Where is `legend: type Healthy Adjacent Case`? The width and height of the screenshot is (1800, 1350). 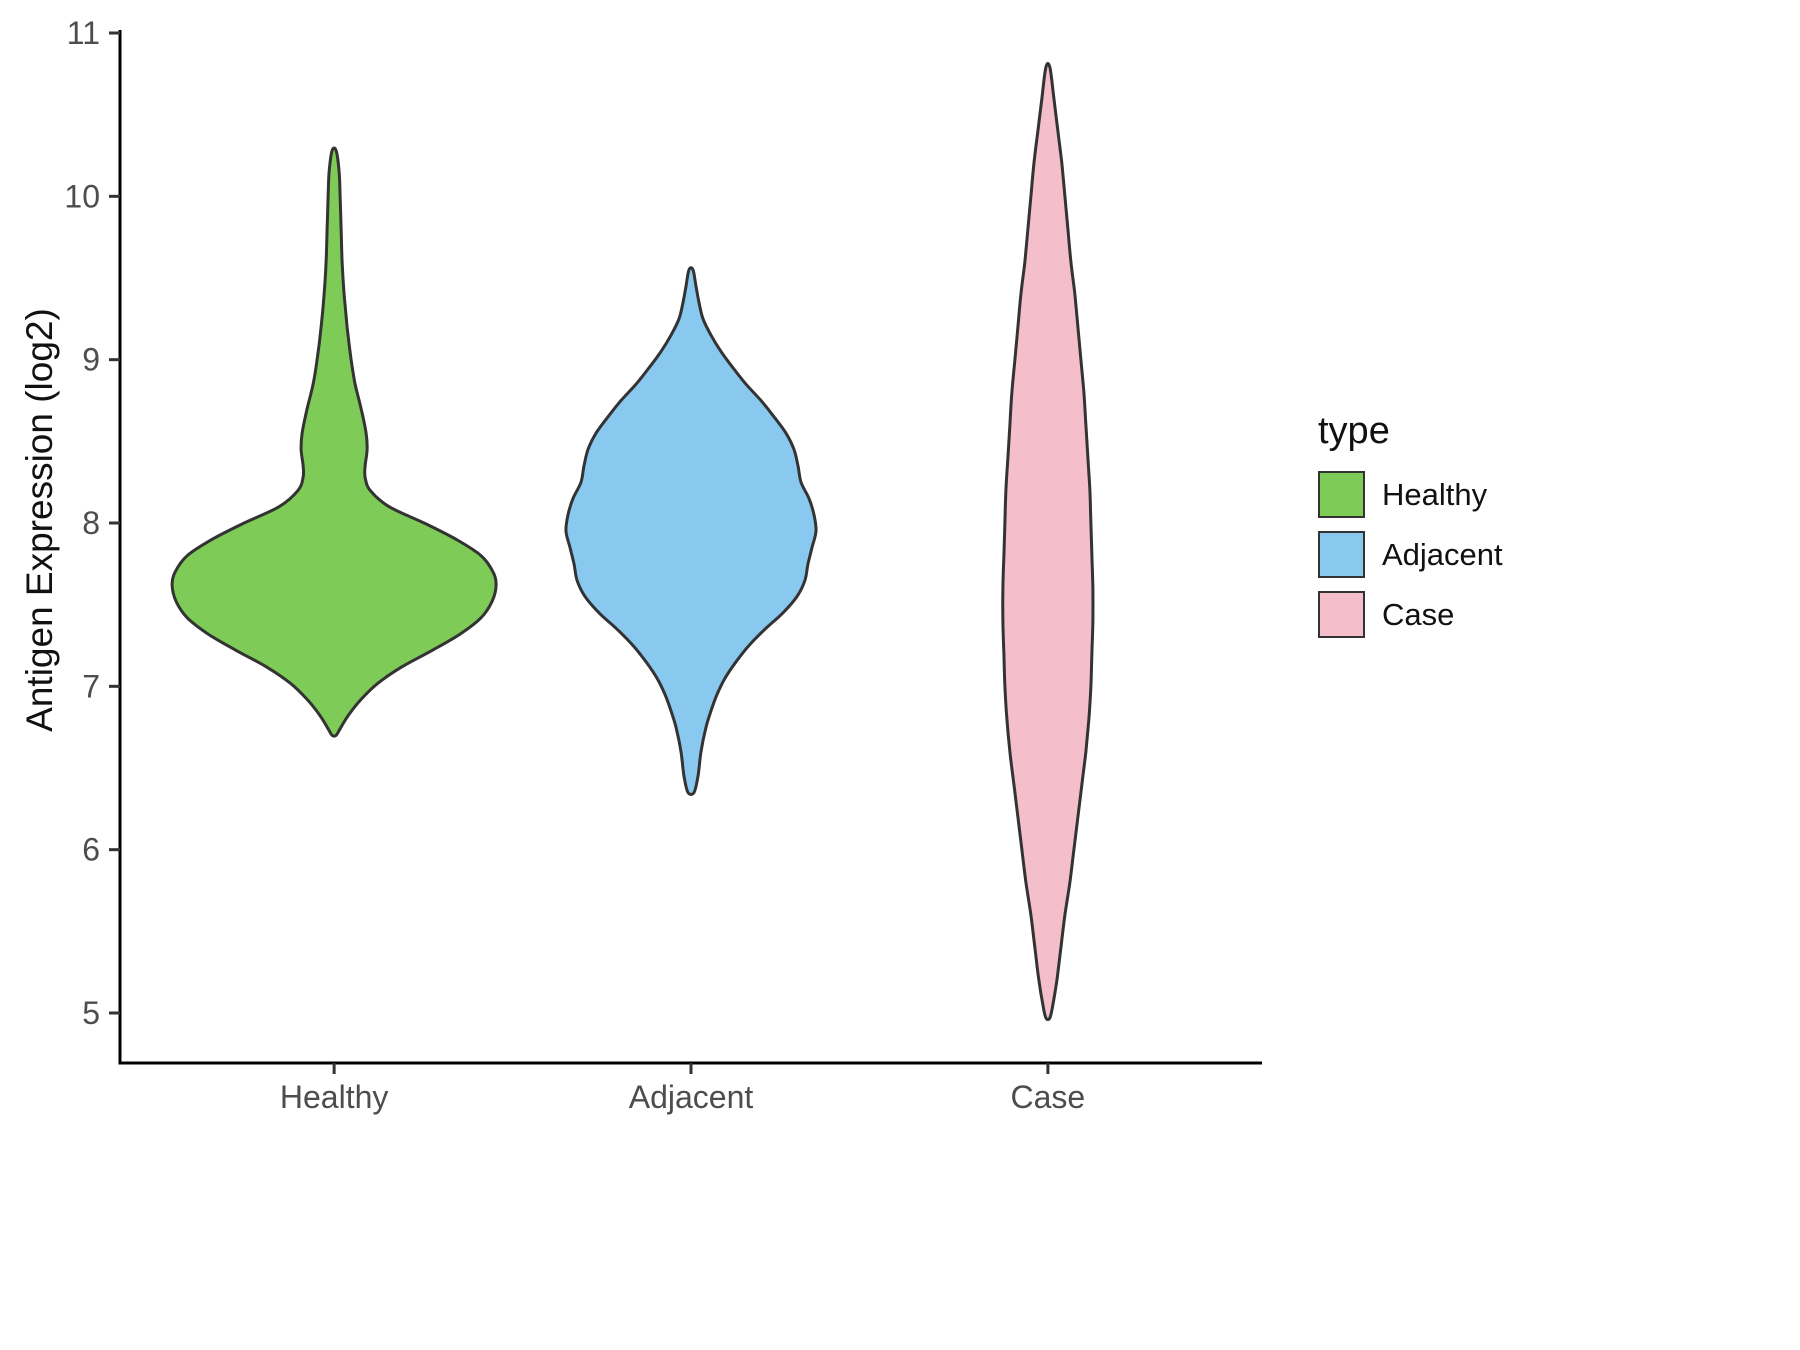 legend: type Healthy Adjacent Case is located at coordinates (1410, 530).